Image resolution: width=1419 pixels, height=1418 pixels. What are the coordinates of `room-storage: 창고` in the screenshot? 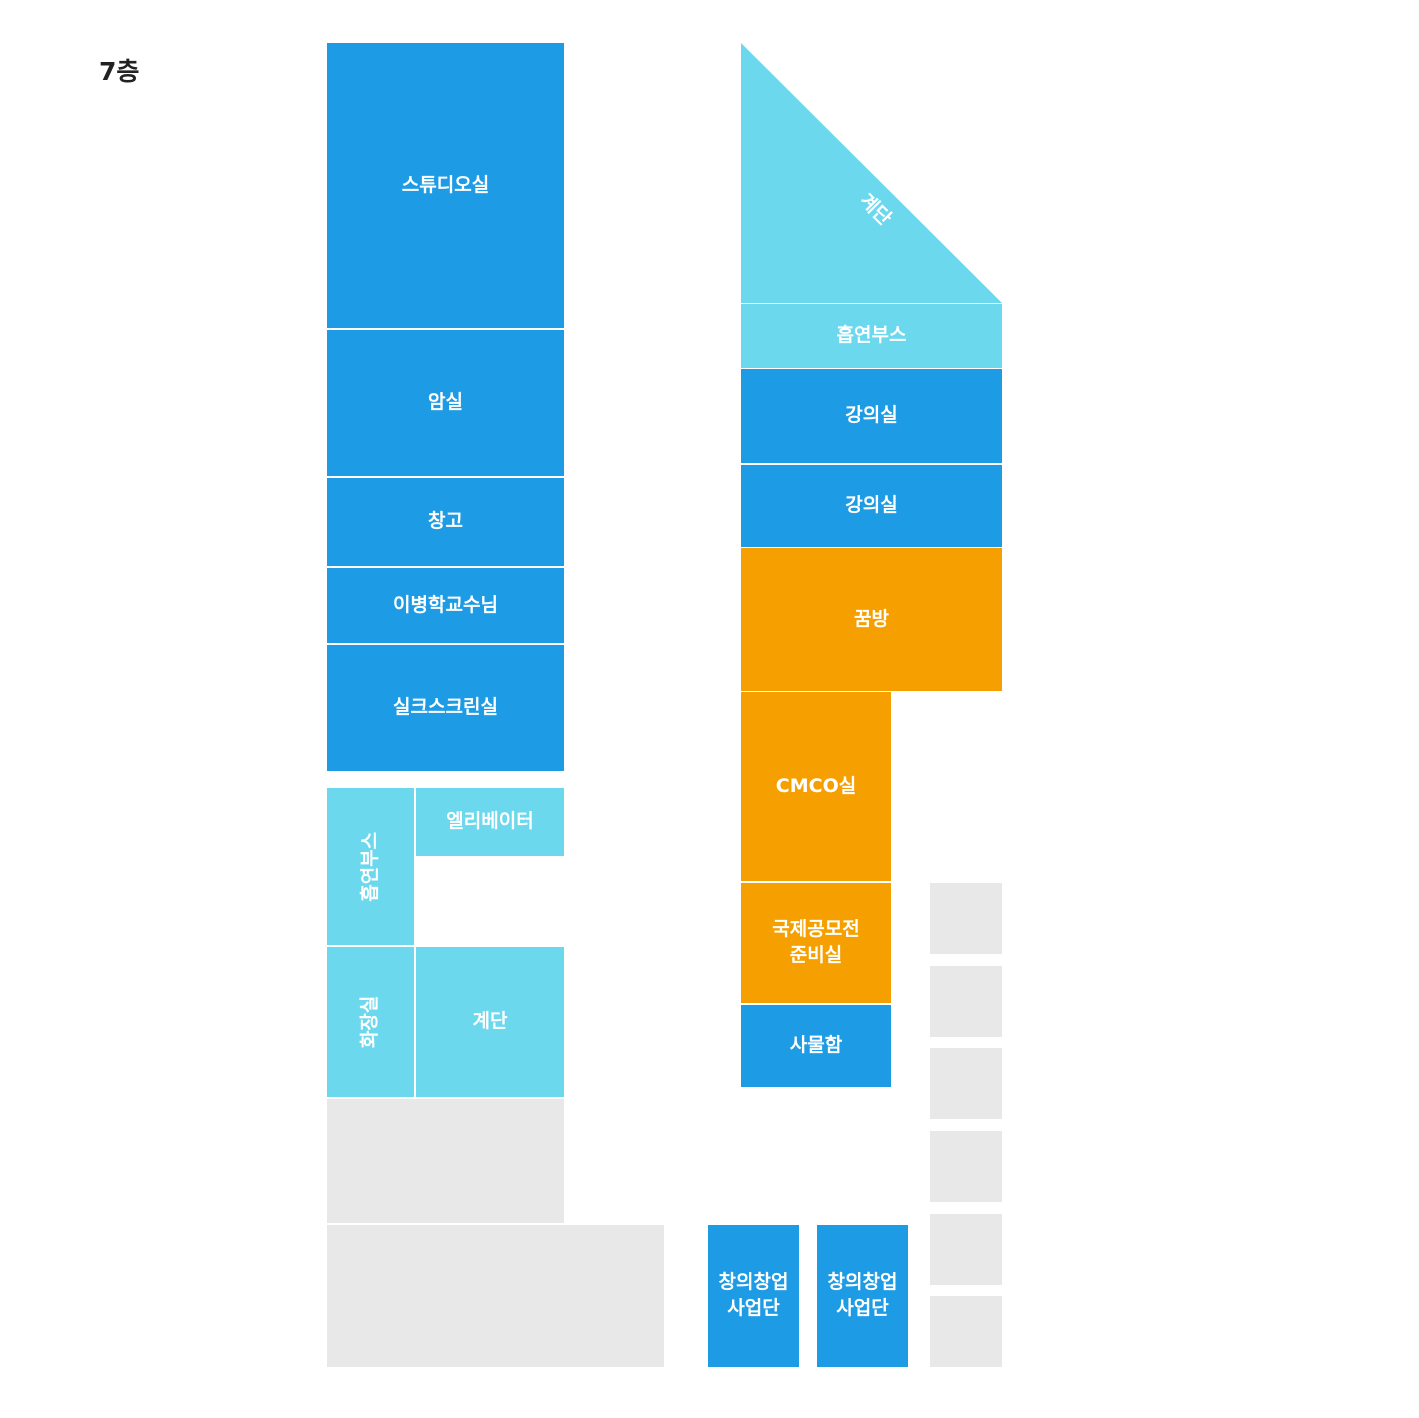 It's located at (445, 522).